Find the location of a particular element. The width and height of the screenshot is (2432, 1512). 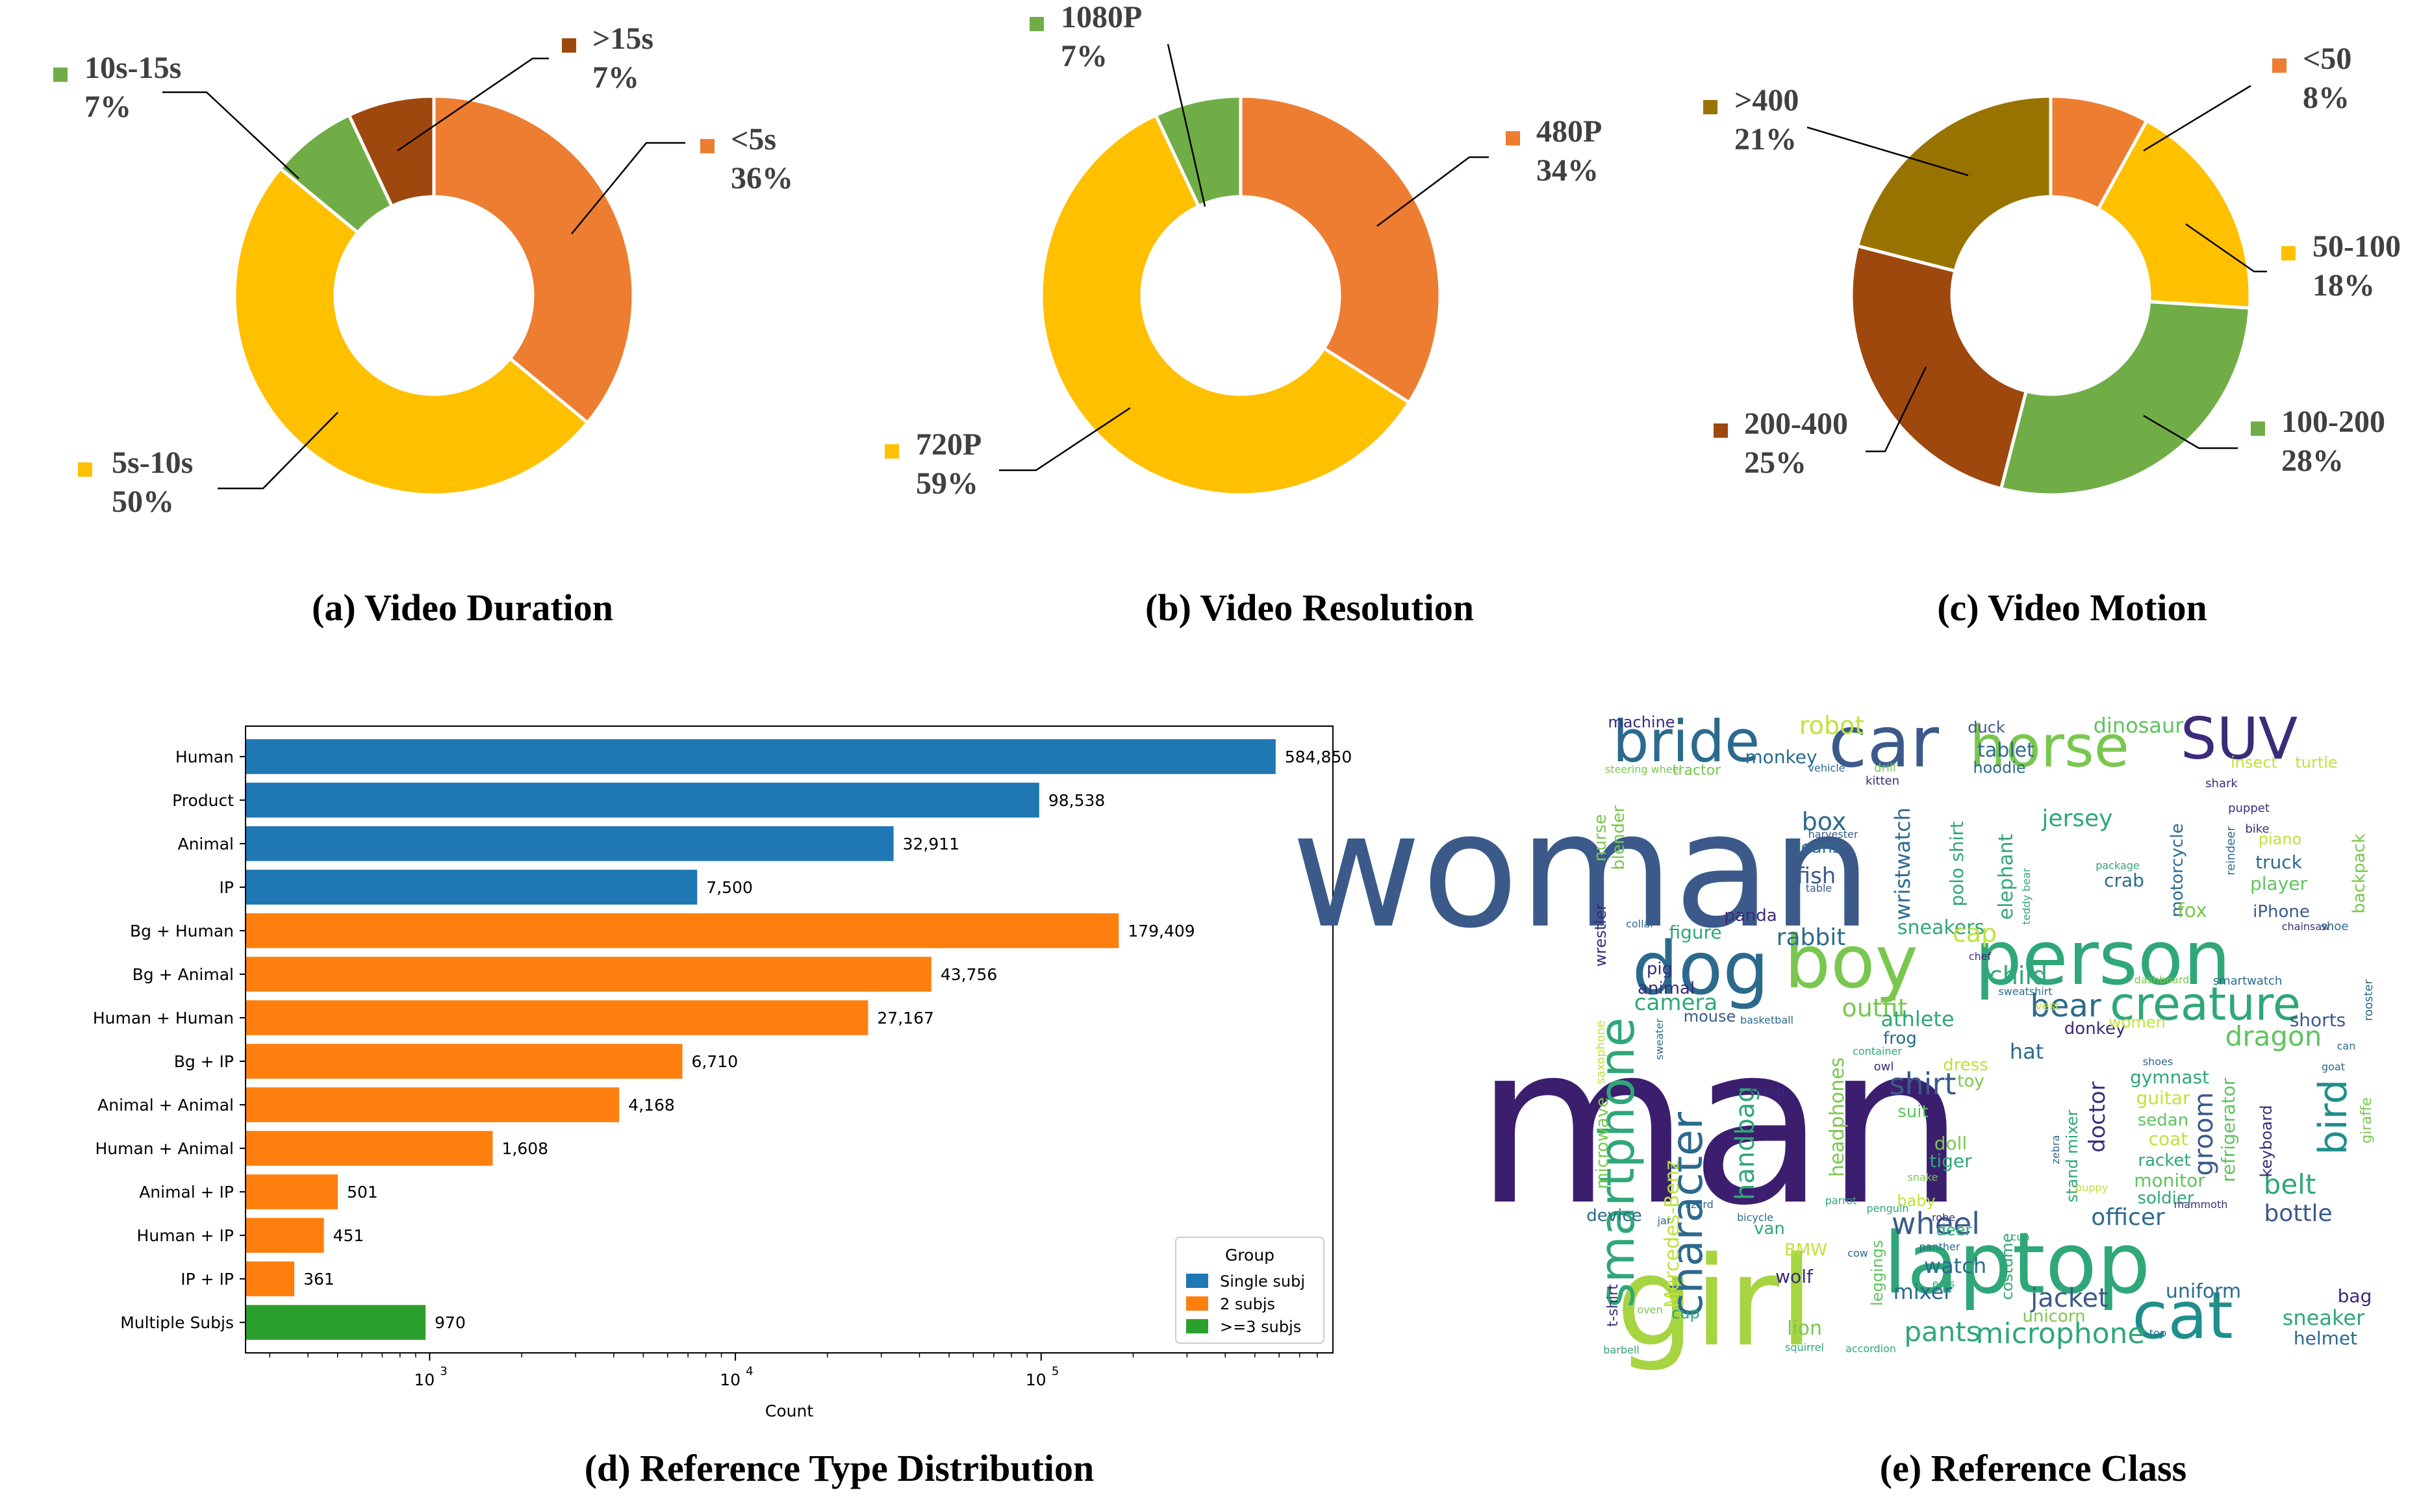

word-cow: cow is located at coordinates (1857, 1253).